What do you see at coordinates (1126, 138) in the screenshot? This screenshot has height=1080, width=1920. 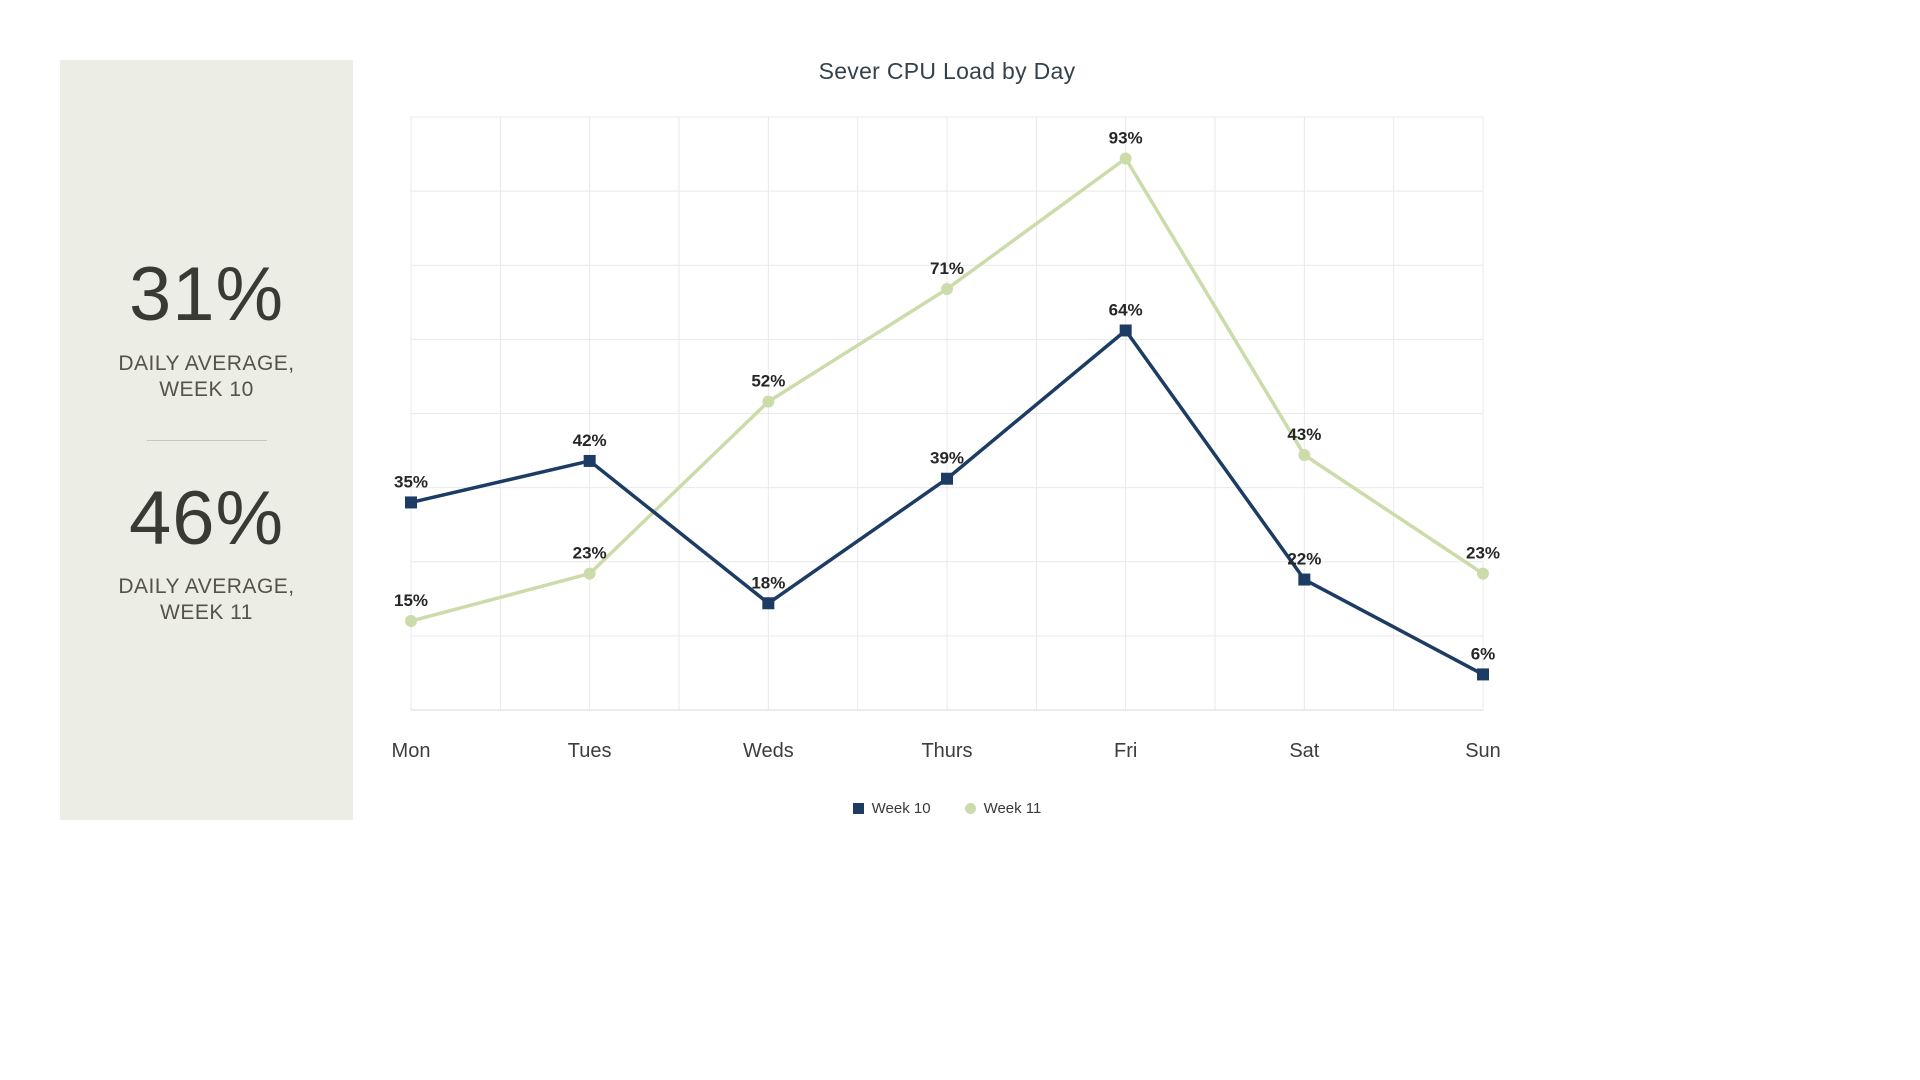 I see `data-label: 93%` at bounding box center [1126, 138].